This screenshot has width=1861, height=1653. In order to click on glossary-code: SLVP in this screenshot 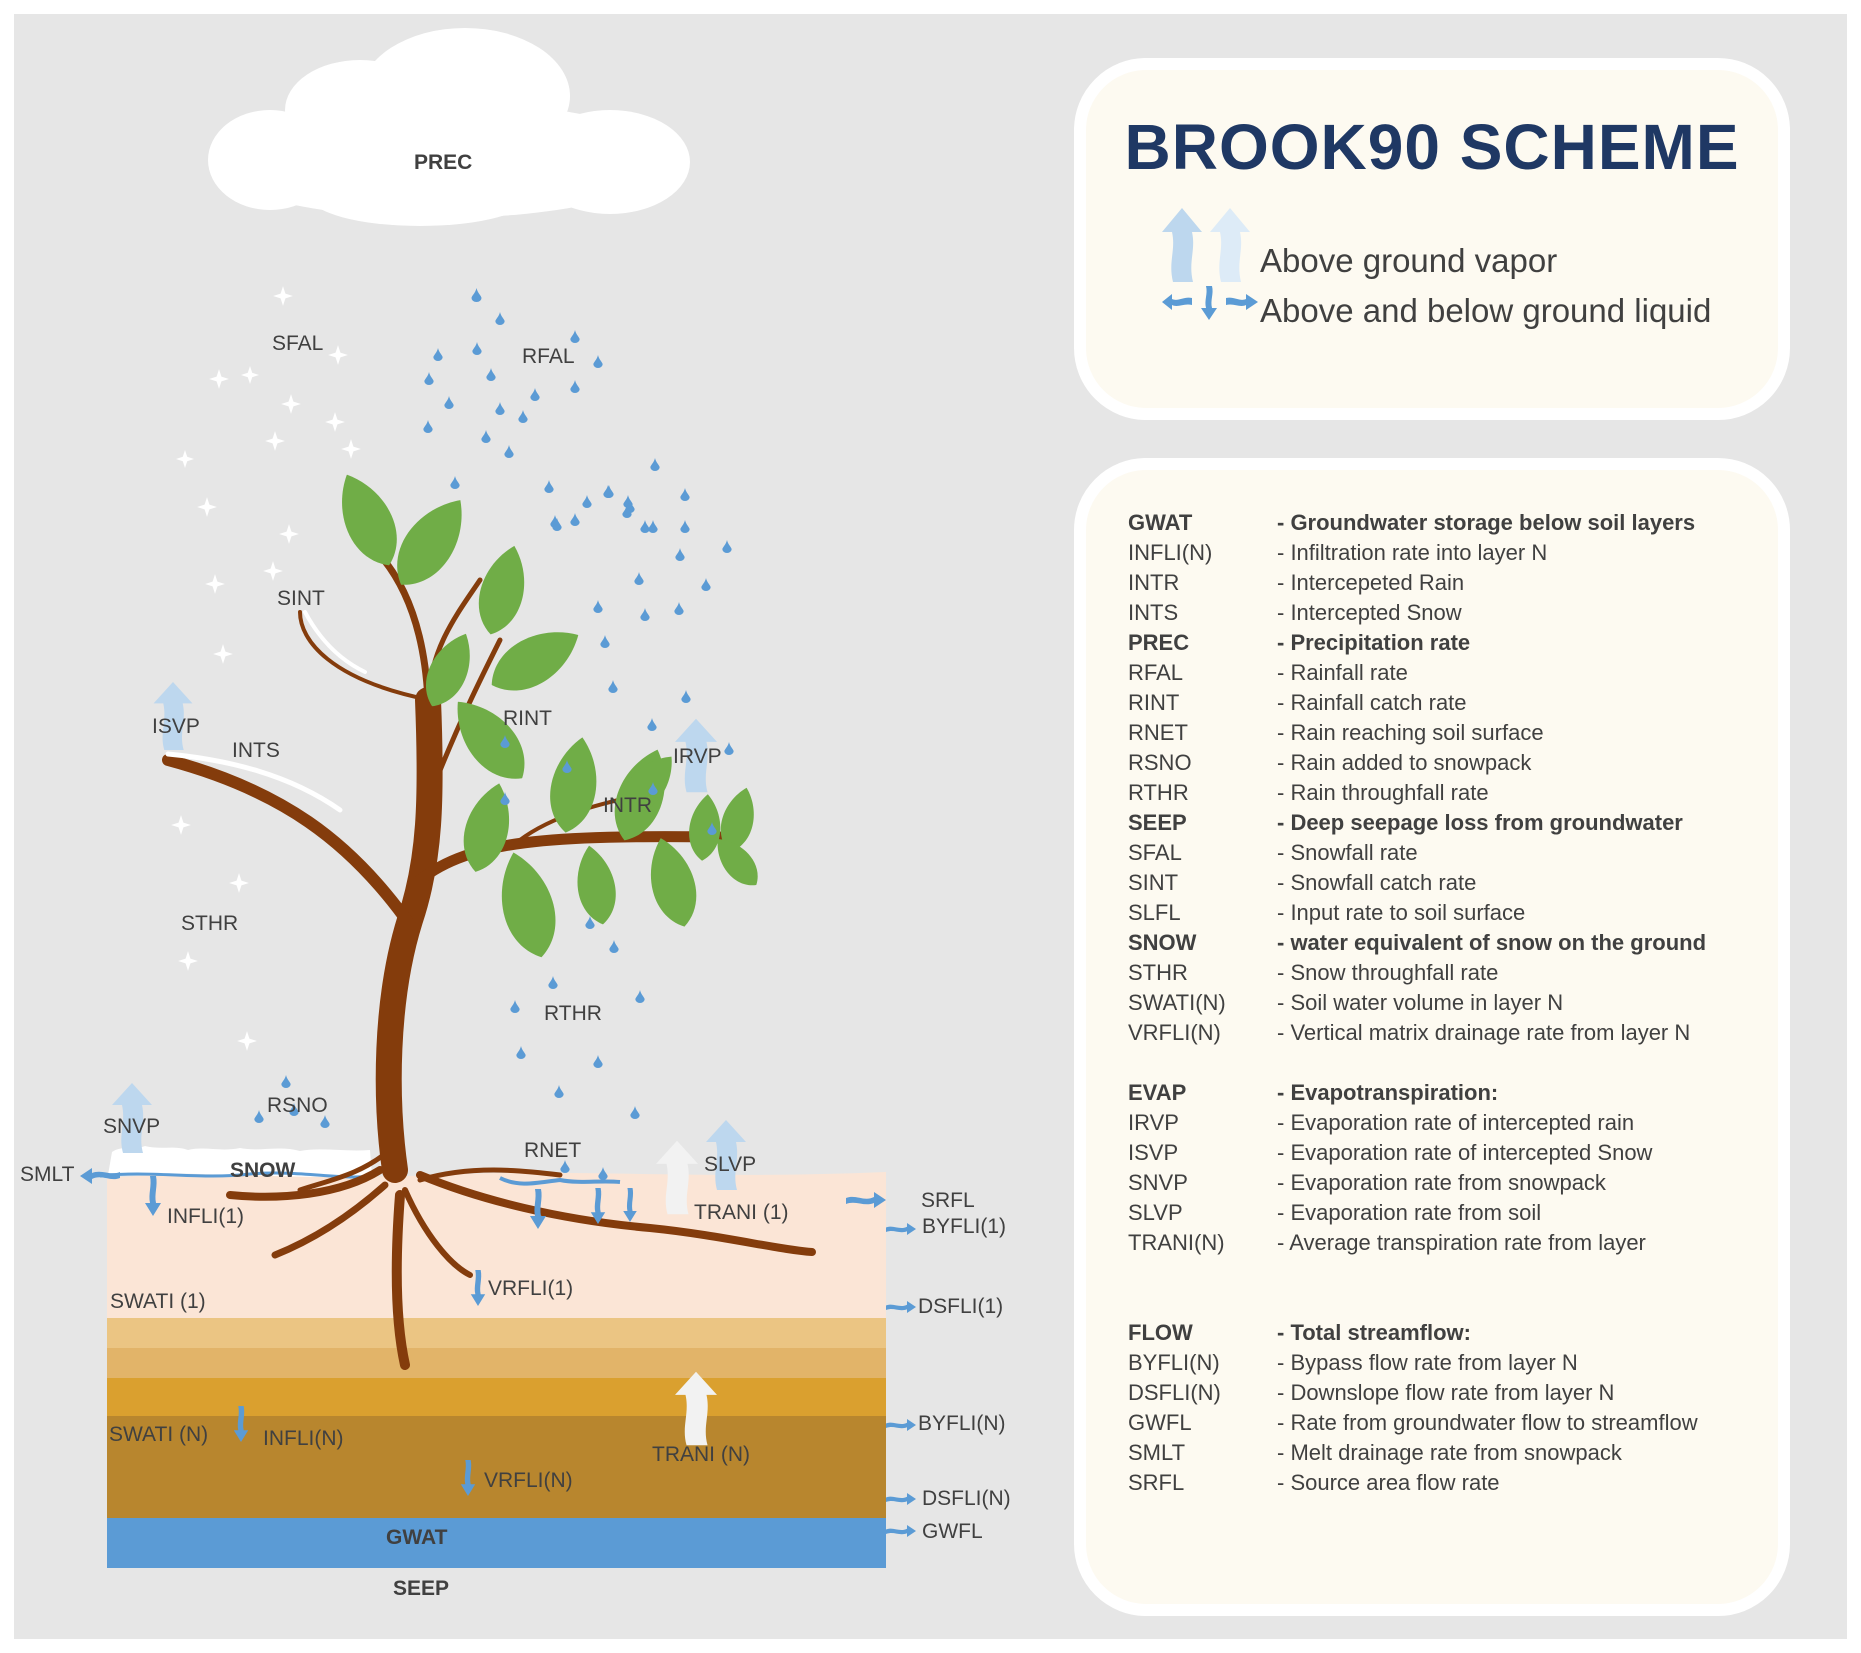, I will do `click(1155, 1212)`.